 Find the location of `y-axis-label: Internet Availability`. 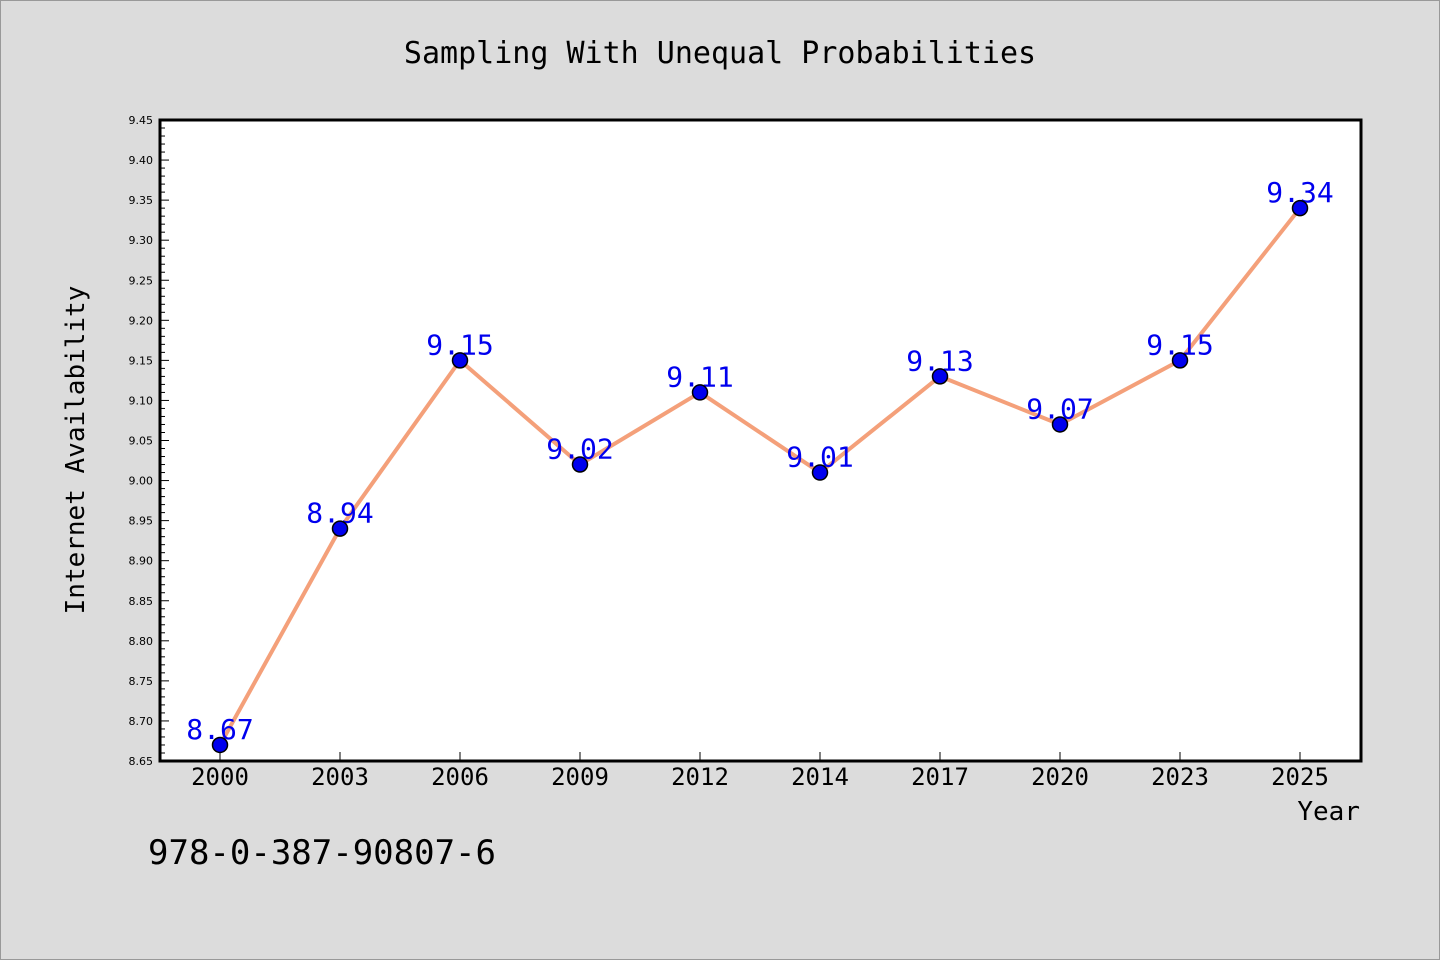

y-axis-label: Internet Availability is located at coordinates (76, 450).